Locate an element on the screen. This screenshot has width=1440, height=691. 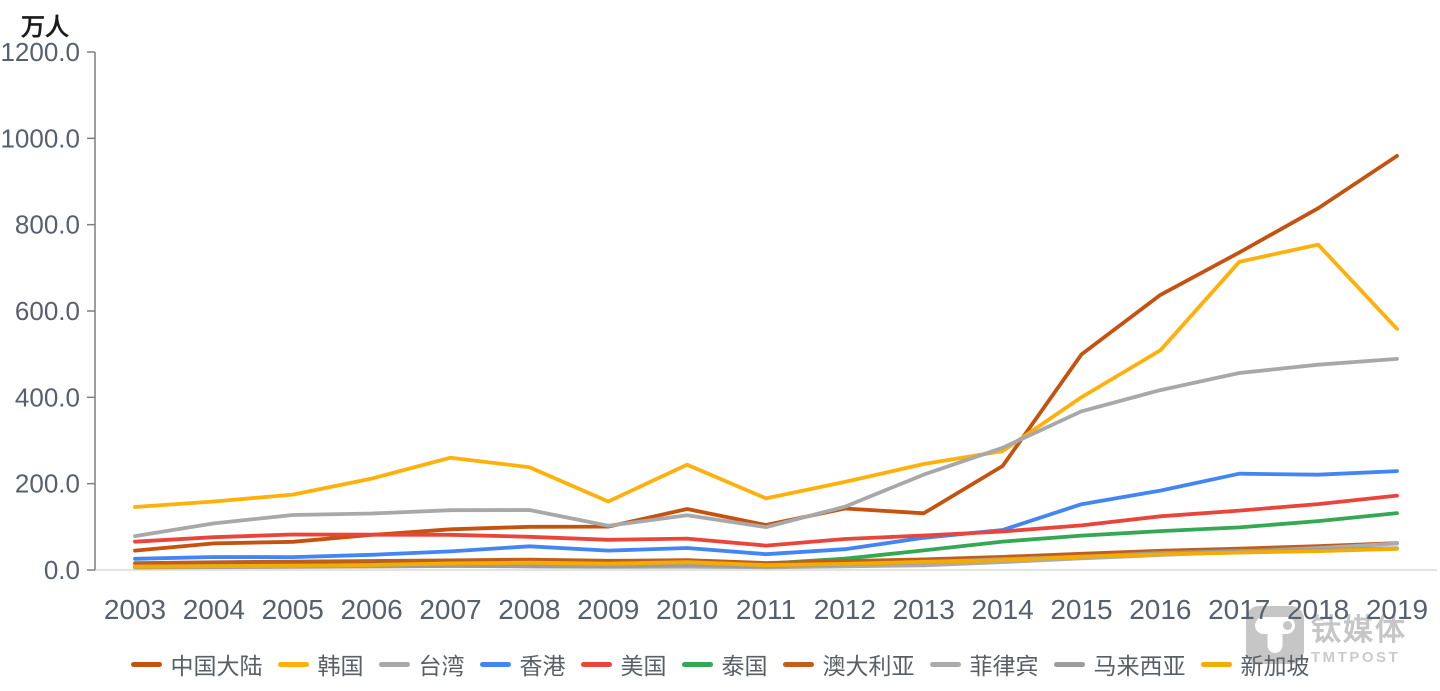
legend-item: 马来西亚 is located at coordinates (1119, 664).